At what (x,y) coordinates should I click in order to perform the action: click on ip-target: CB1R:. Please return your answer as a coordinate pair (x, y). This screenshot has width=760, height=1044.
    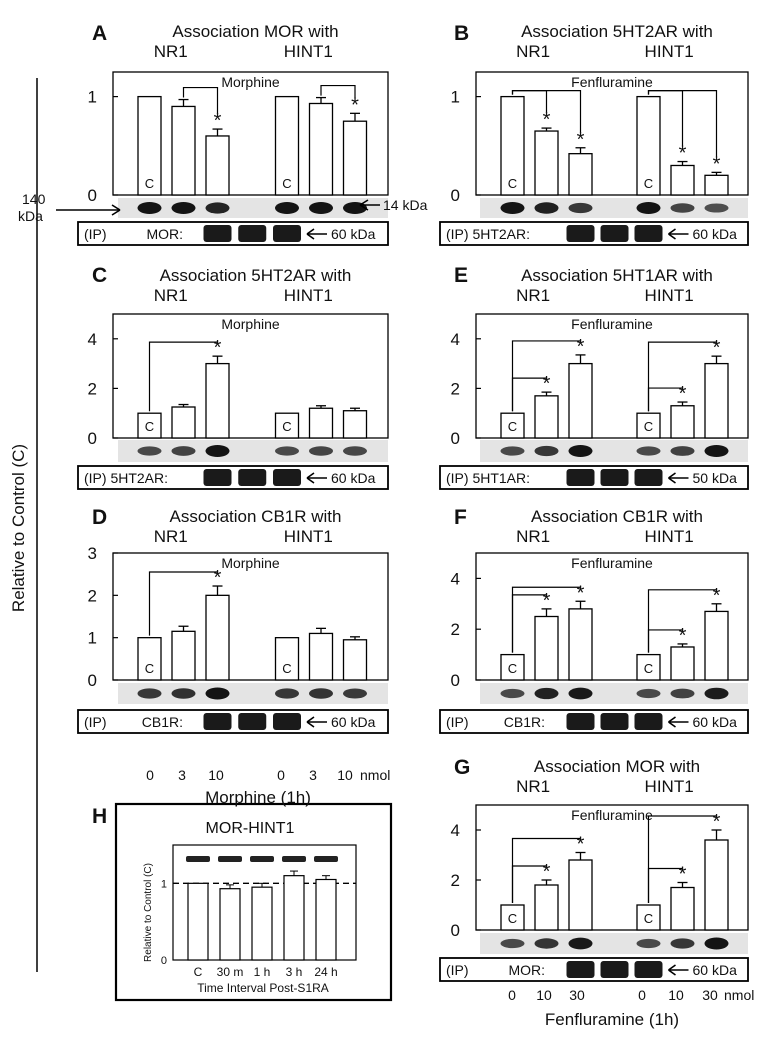
    Looking at the image, I should click on (162, 722).